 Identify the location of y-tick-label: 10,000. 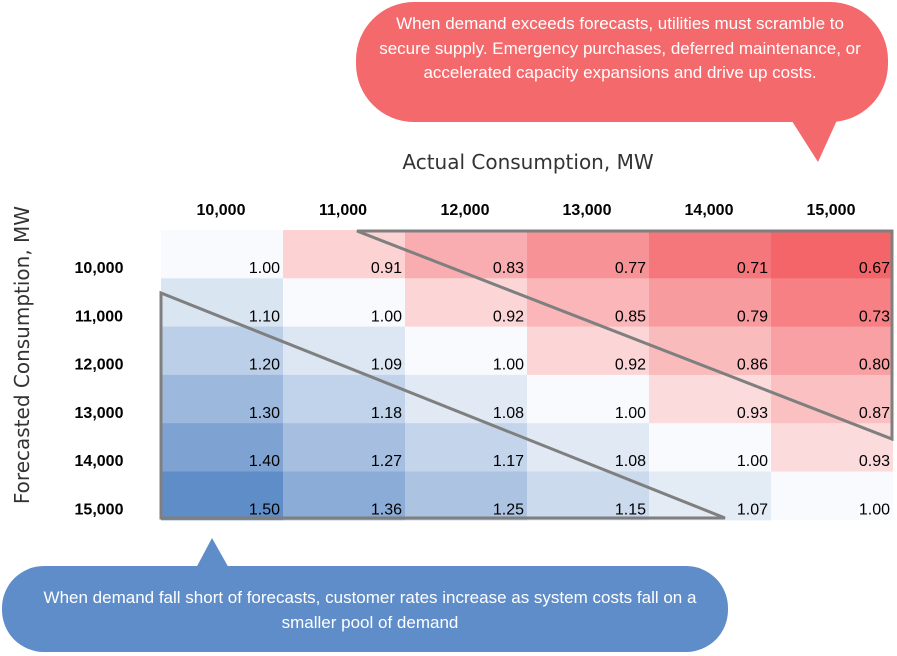
(99, 268).